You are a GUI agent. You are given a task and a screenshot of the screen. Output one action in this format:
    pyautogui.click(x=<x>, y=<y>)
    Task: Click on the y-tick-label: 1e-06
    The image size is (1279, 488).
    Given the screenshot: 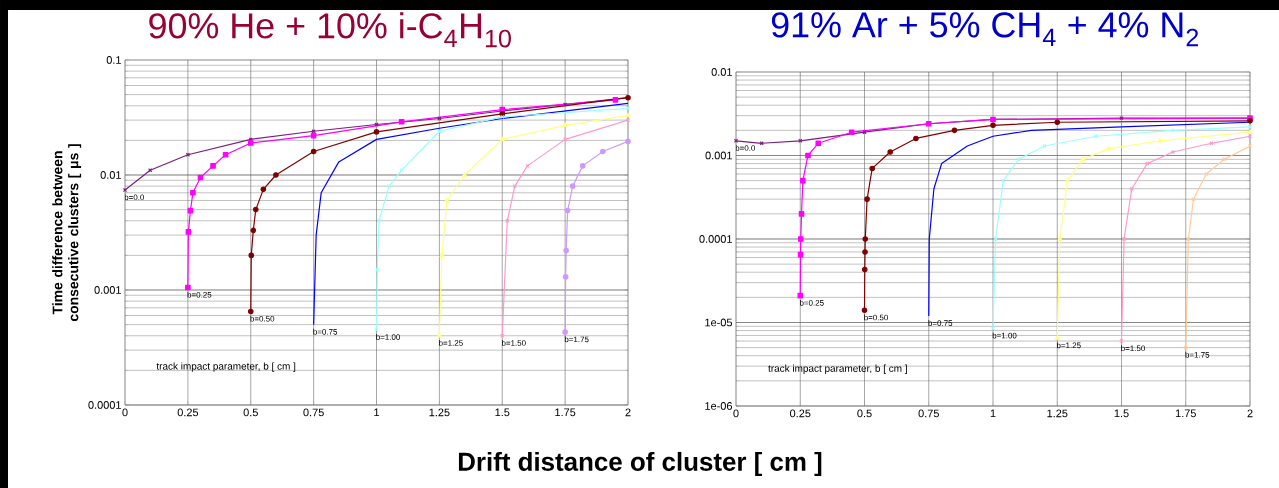 What is the action you would take?
    pyautogui.click(x=718, y=406)
    